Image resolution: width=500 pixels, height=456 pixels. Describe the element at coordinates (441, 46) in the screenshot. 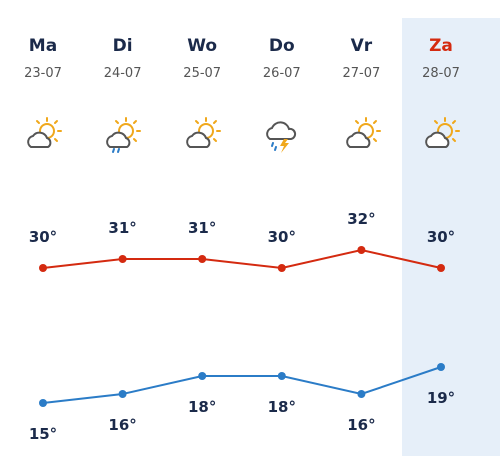

I see `day-name: Za` at that location.